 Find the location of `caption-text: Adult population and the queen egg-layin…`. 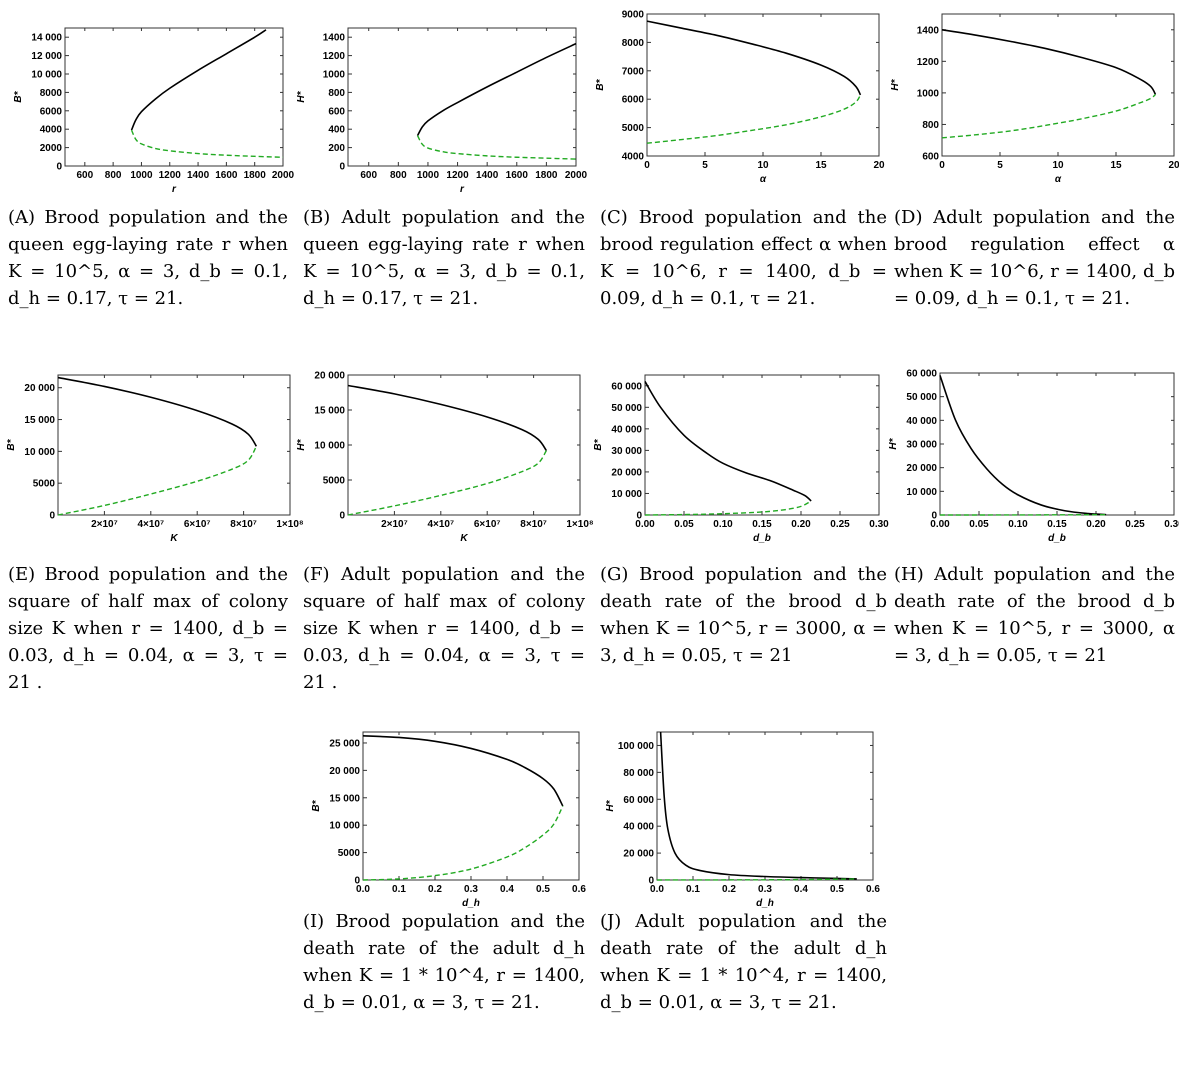

caption-text: Adult population and the queen egg-layin… is located at coordinates (444, 258).